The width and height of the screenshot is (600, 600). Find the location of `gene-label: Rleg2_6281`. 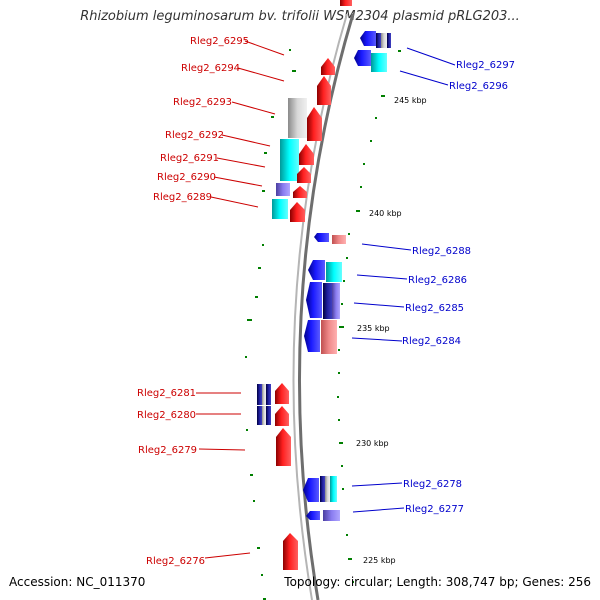

gene-label: Rleg2_6281 is located at coordinates (166, 393).